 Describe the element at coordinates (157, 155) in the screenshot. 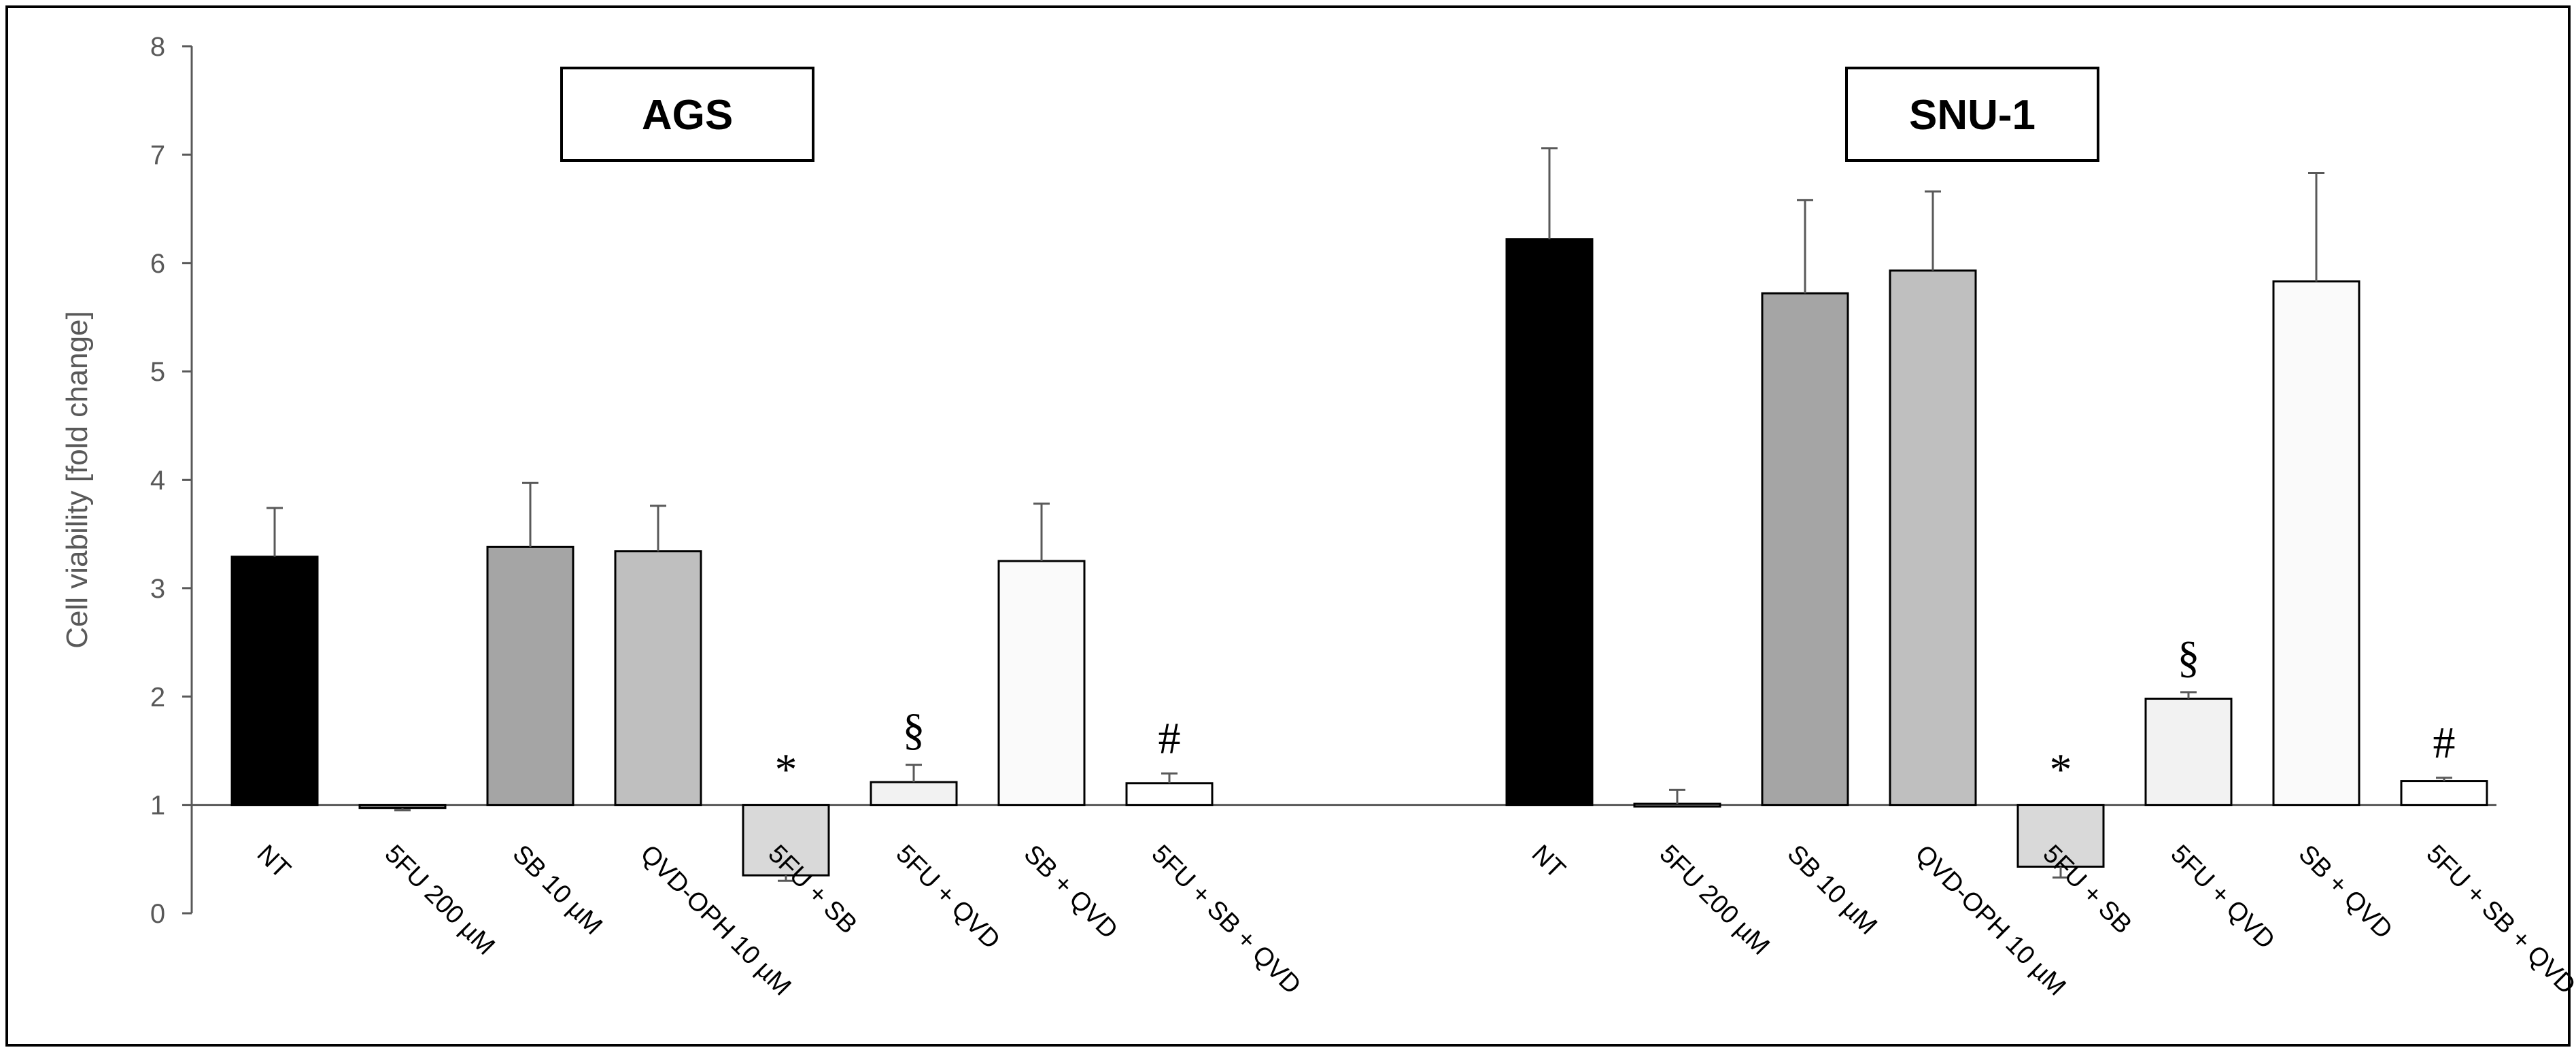

I see `y-tick-label: 7` at that location.